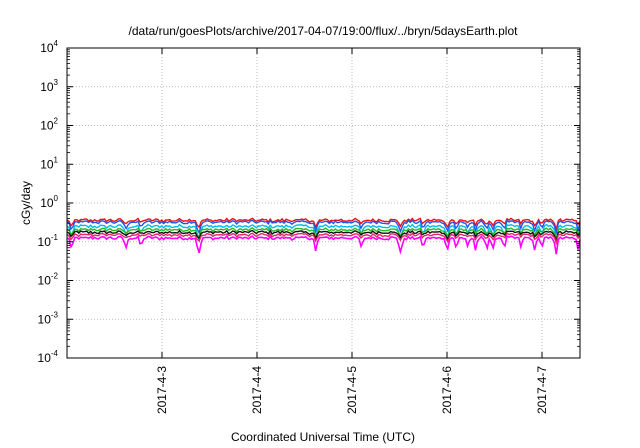 The width and height of the screenshot is (640, 448). Describe the element at coordinates (542, 390) in the screenshot. I see `x-tick-label: 2017-4-7` at that location.